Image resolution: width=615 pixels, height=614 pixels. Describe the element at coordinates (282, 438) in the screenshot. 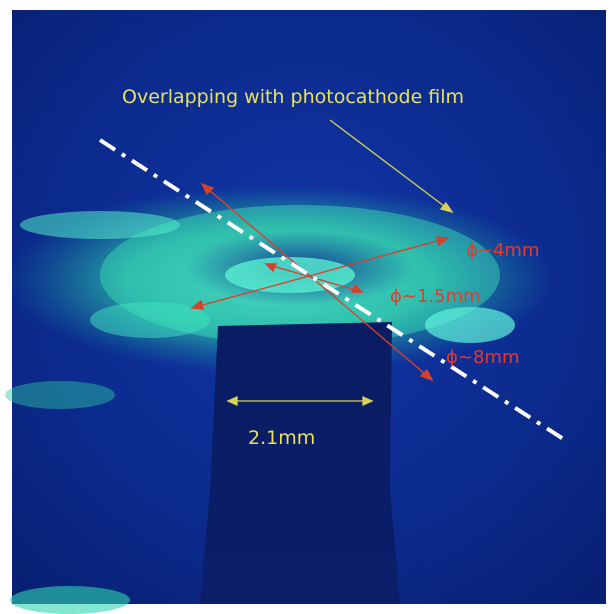

I see `width-2-1mm-label: 2.1mm` at that location.